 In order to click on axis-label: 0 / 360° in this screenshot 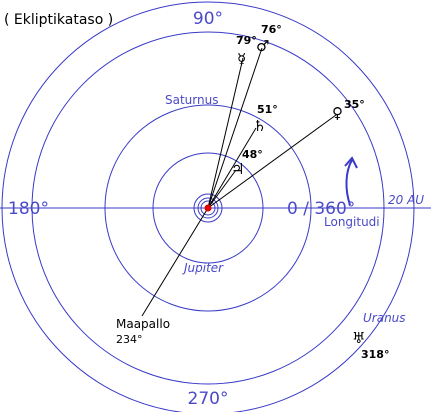, I will do `click(321, 209)`.